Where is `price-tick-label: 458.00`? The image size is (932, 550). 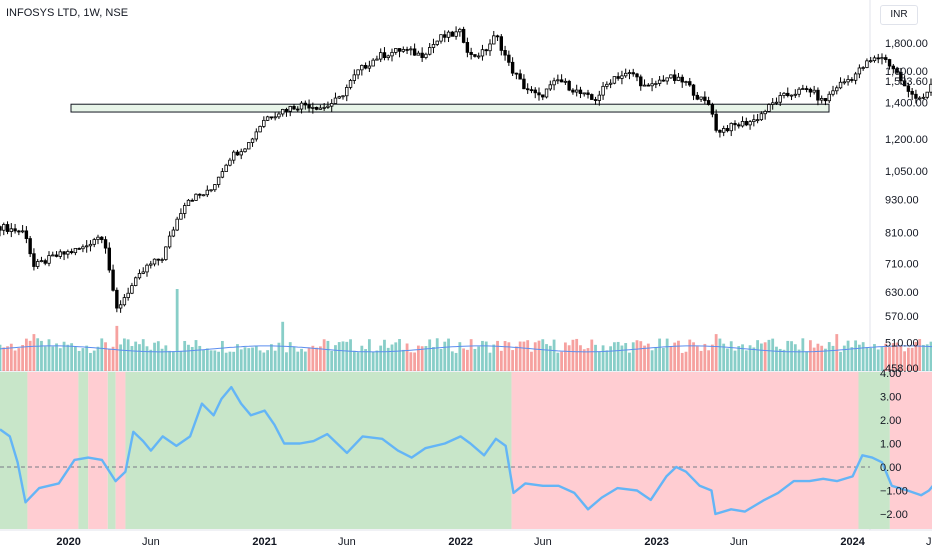 price-tick-label: 458.00 is located at coordinates (902, 369).